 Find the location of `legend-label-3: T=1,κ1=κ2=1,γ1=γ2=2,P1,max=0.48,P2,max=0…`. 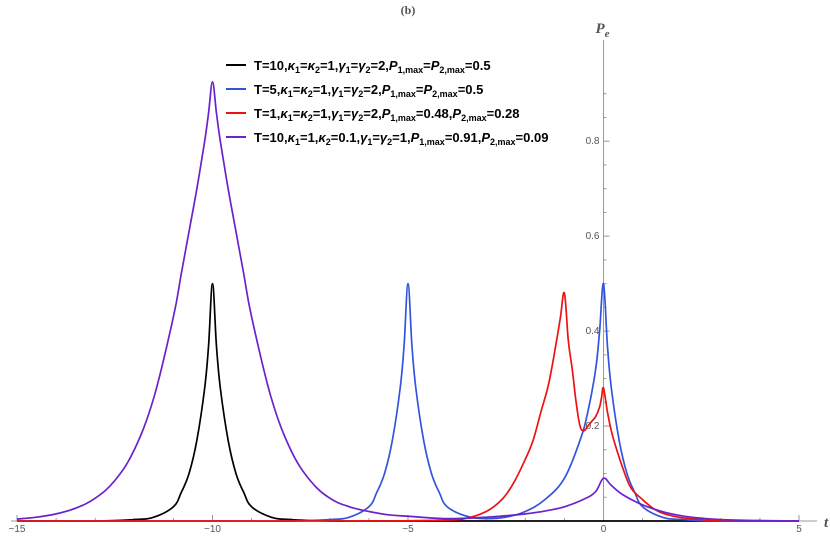

legend-label-3: T=1,κ1=κ2=1,γ1=γ2=2,P1,max=0.48,P2,max=0… is located at coordinates (387, 114).